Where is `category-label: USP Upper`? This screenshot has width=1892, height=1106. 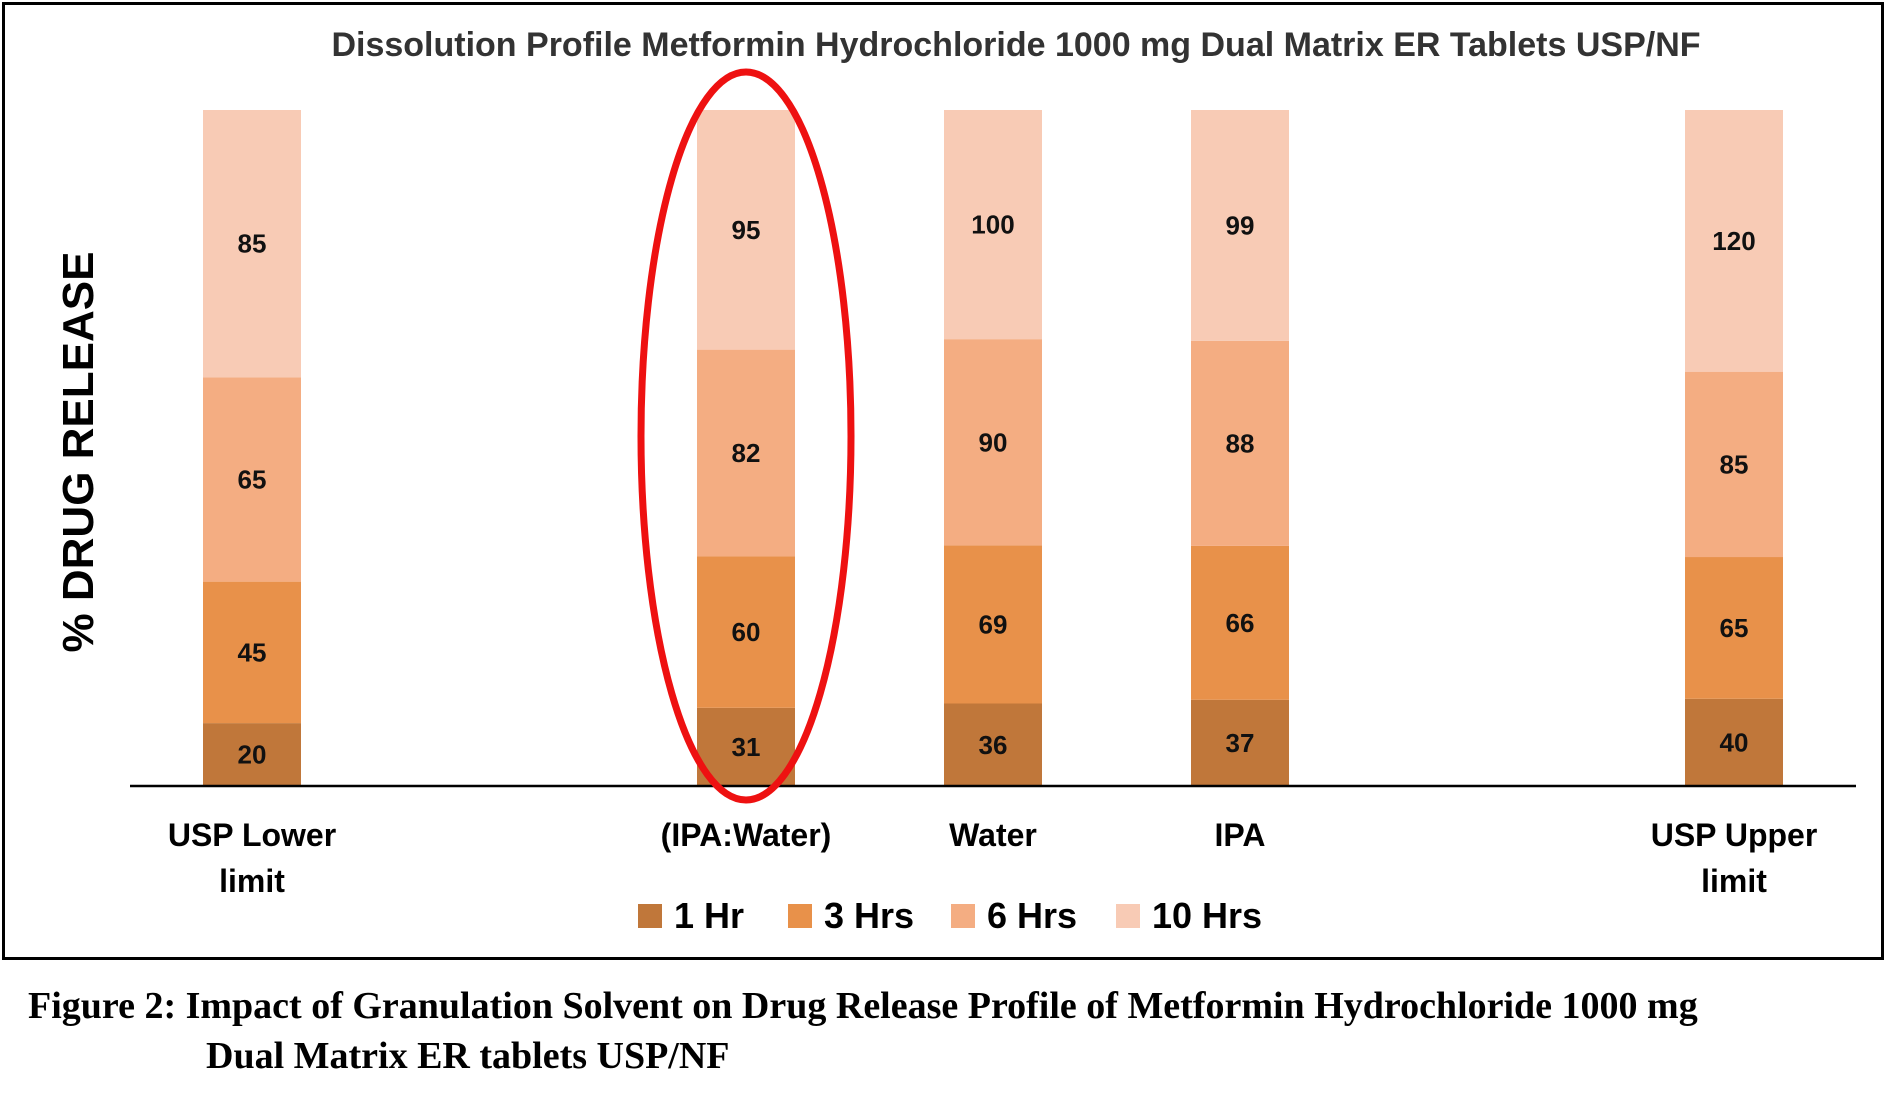 category-label: USP Upper is located at coordinates (1734, 835).